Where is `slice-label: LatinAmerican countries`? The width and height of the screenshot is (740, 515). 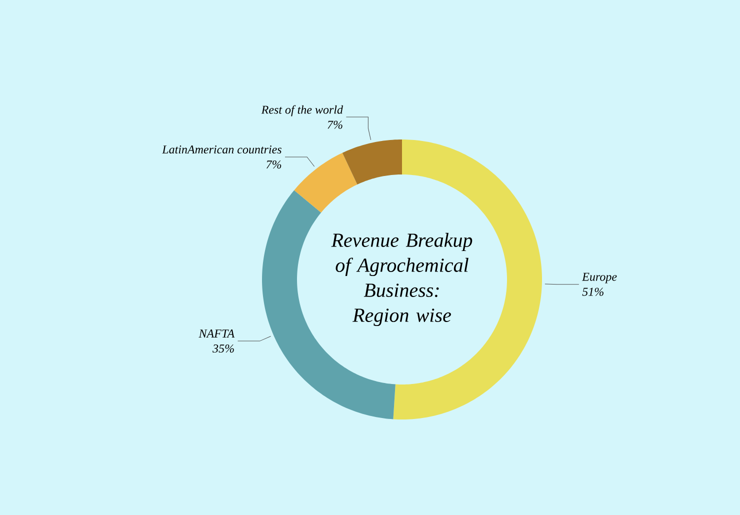 slice-label: LatinAmerican countries is located at coordinates (222, 149).